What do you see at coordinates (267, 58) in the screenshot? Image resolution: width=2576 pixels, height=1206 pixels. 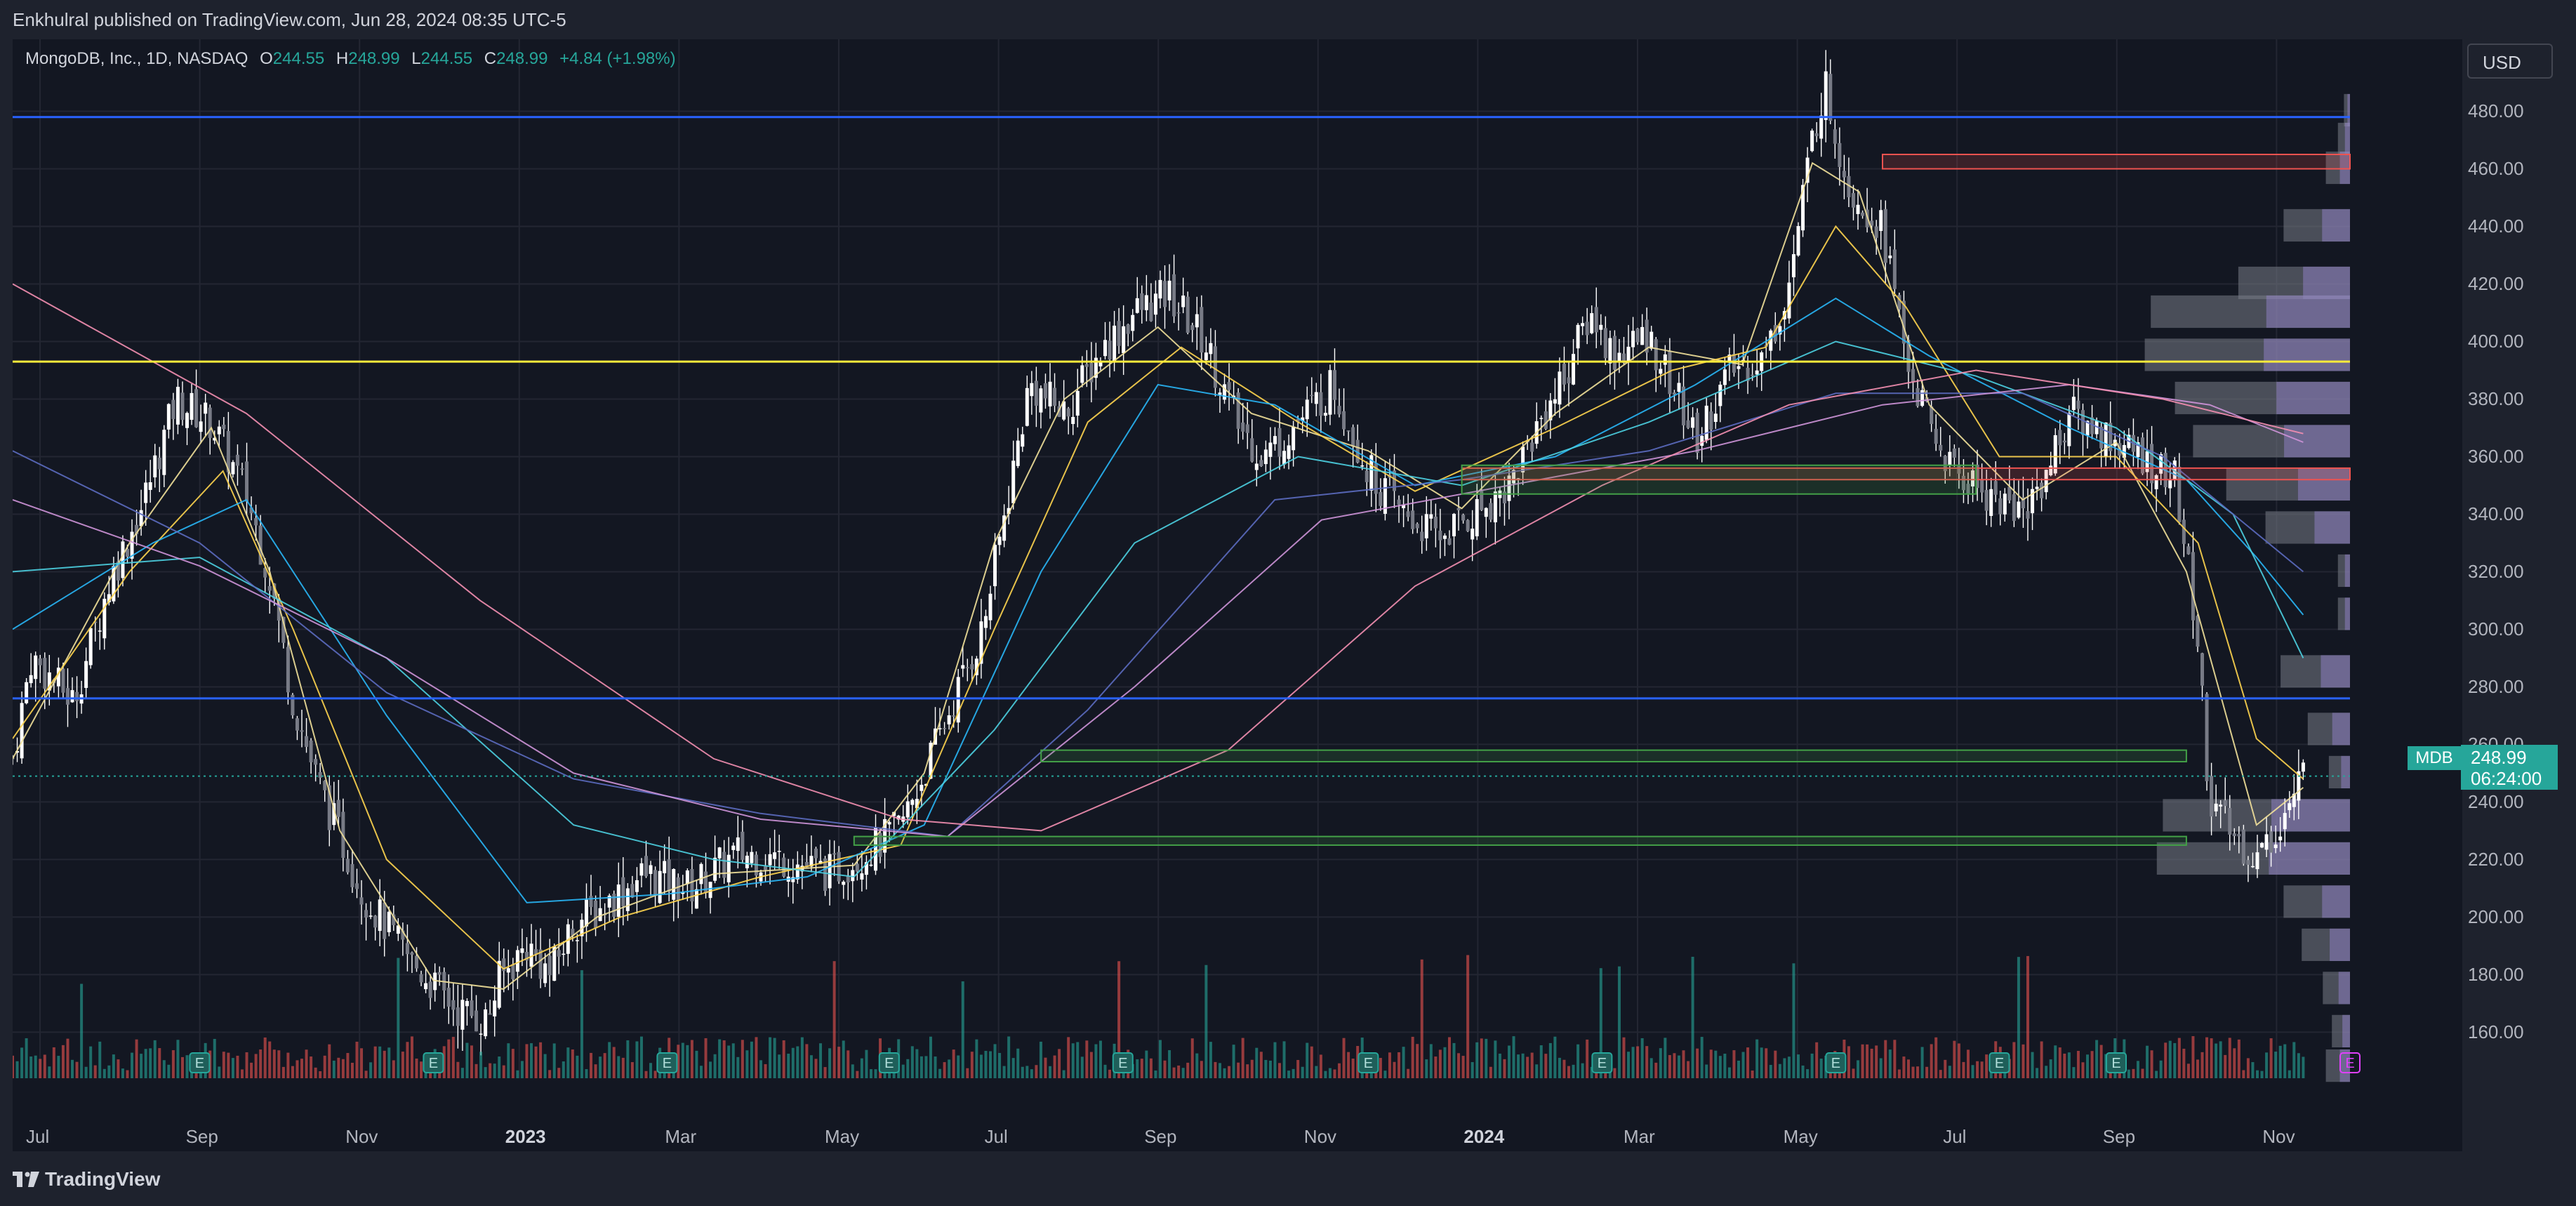 I see `open-label: O` at bounding box center [267, 58].